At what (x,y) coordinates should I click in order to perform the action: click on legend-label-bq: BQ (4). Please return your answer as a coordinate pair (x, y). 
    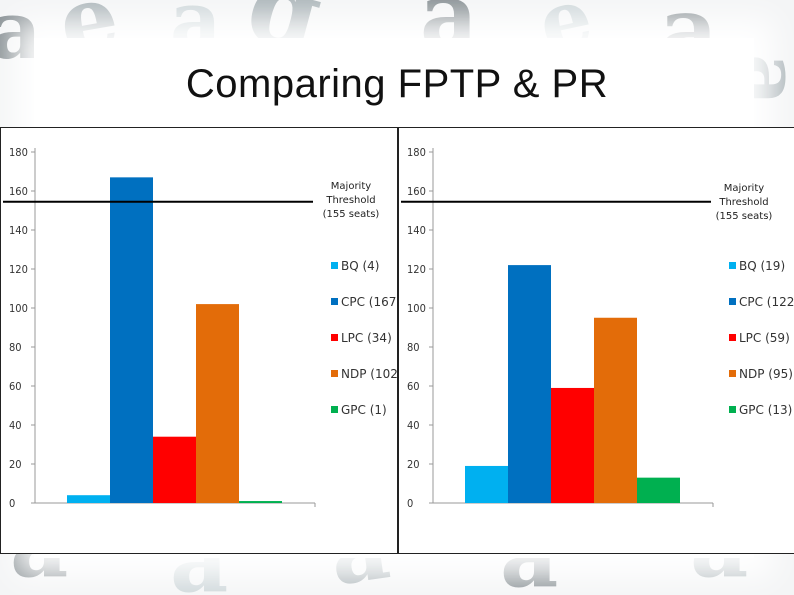
    Looking at the image, I should click on (360, 266).